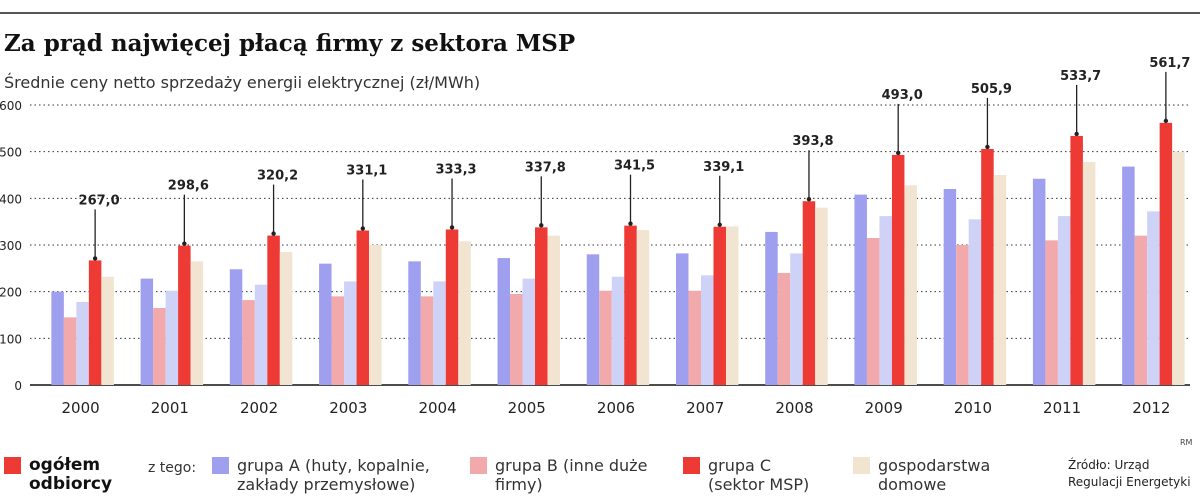 The height and width of the screenshot is (497, 1200). What do you see at coordinates (437, 408) in the screenshot?
I see `x-tick-label-2004: 2004` at bounding box center [437, 408].